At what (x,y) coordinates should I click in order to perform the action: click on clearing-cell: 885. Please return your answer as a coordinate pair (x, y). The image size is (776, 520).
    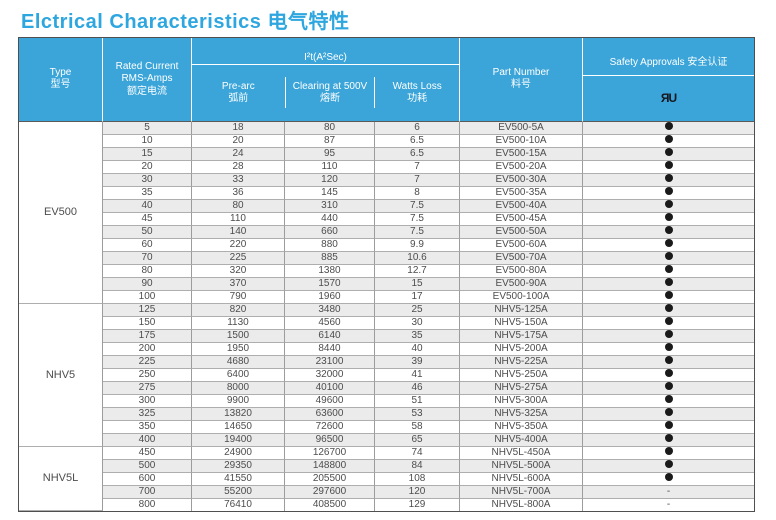
    Looking at the image, I should click on (330, 258).